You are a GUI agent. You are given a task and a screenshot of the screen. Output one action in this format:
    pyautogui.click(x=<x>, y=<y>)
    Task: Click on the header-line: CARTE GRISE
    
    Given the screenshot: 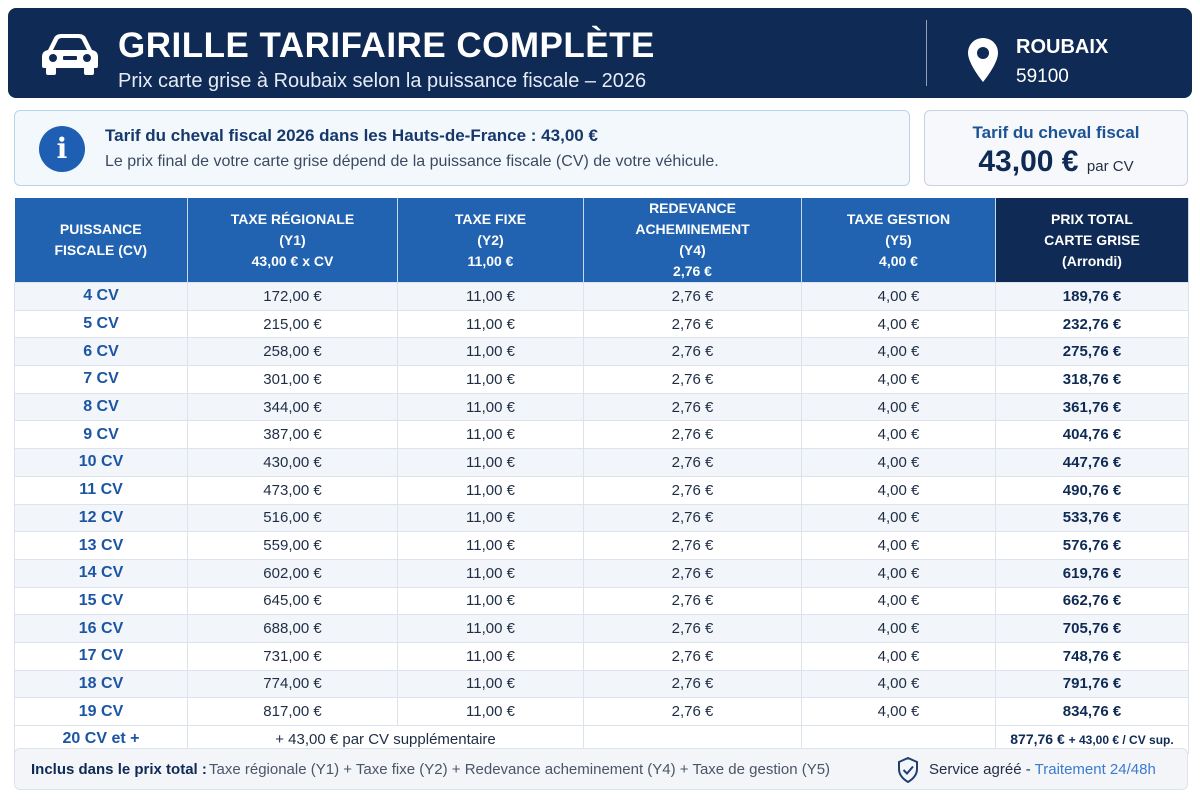 What is the action you would take?
    pyautogui.click(x=1092, y=239)
    